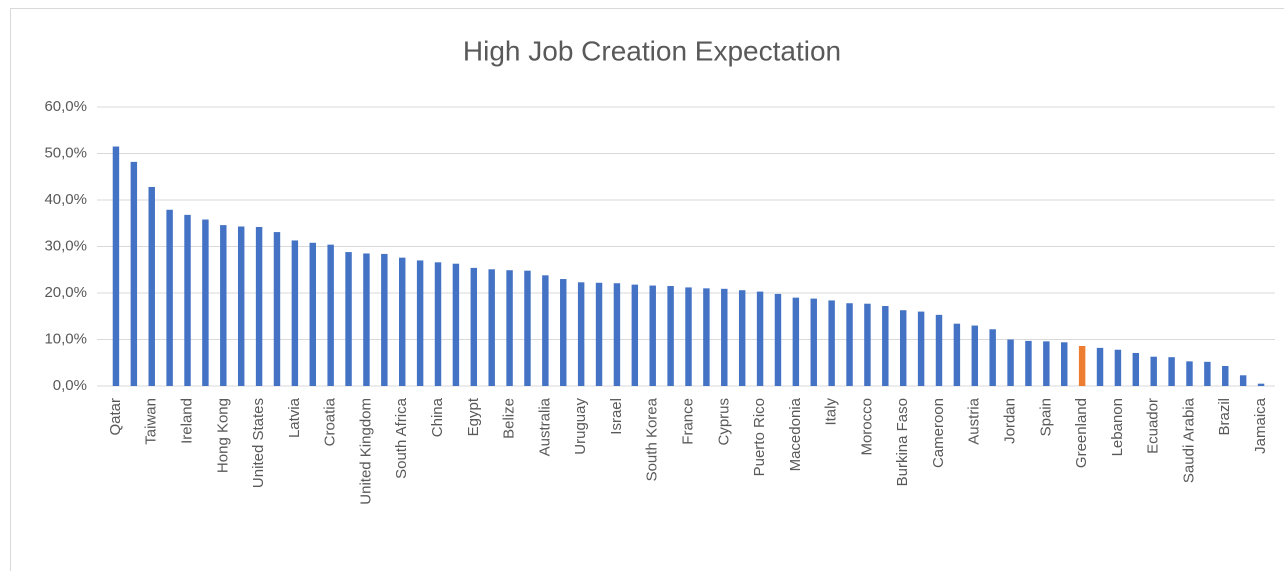  I want to click on x-tick-label: Greenland, so click(1081, 433).